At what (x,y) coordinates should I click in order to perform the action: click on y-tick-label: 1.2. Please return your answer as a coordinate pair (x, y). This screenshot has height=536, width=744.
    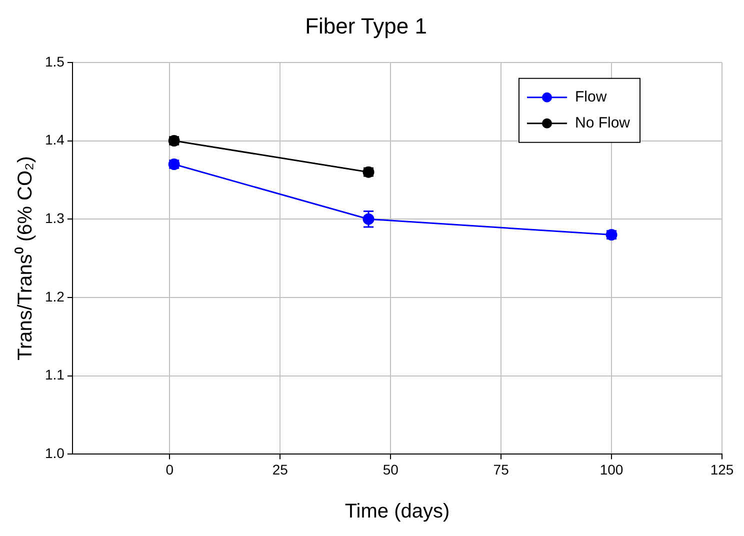
    Looking at the image, I should click on (54, 296).